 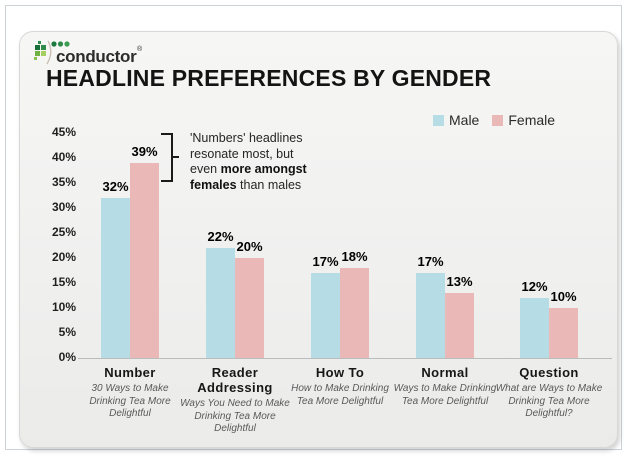 What do you see at coordinates (340, 395) in the screenshot?
I see `category-subtitle: How to Make Drinking Tea More Delightful` at bounding box center [340, 395].